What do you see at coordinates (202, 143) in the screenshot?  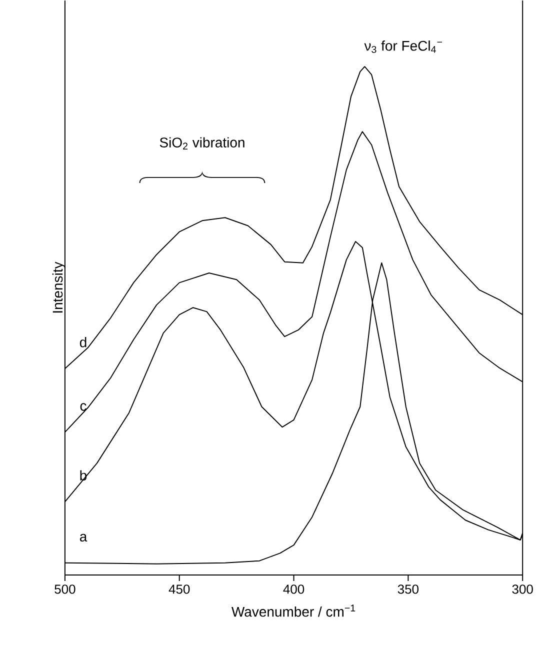 I see `annotation: SiO$_{2}$ vibration` at bounding box center [202, 143].